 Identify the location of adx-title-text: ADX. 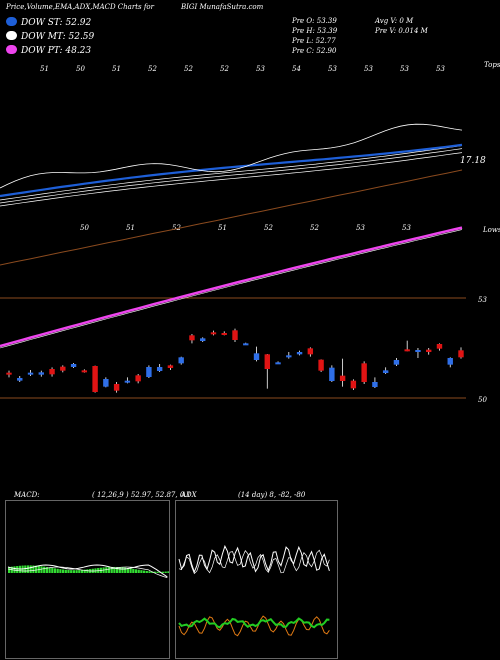
(189, 495).